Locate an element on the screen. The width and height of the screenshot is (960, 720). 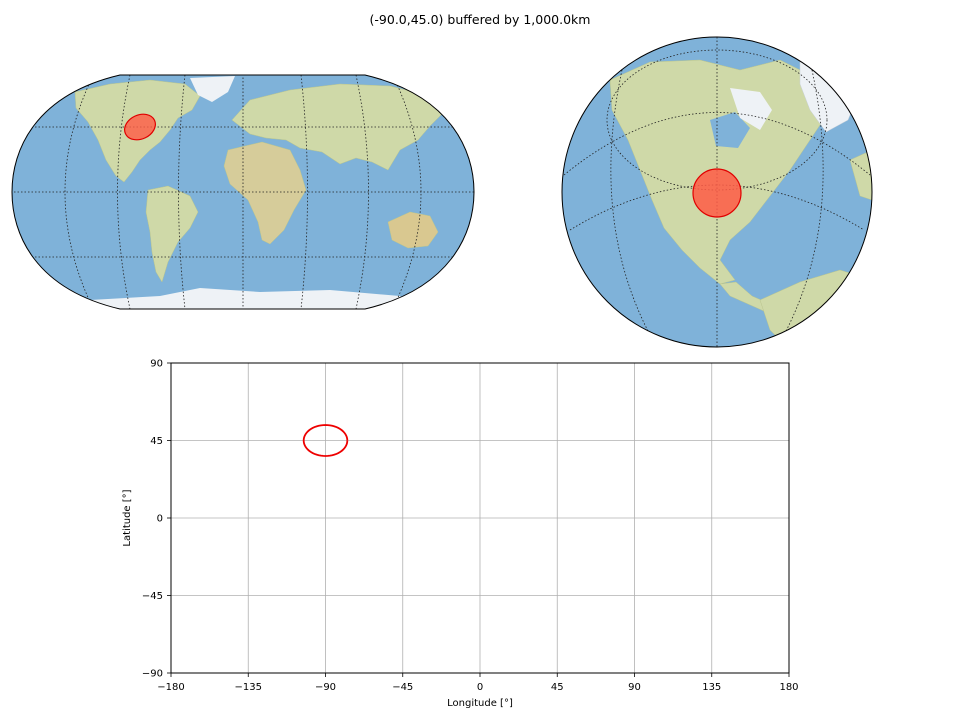
globe-hudson-bay is located at coordinates (730, 130).